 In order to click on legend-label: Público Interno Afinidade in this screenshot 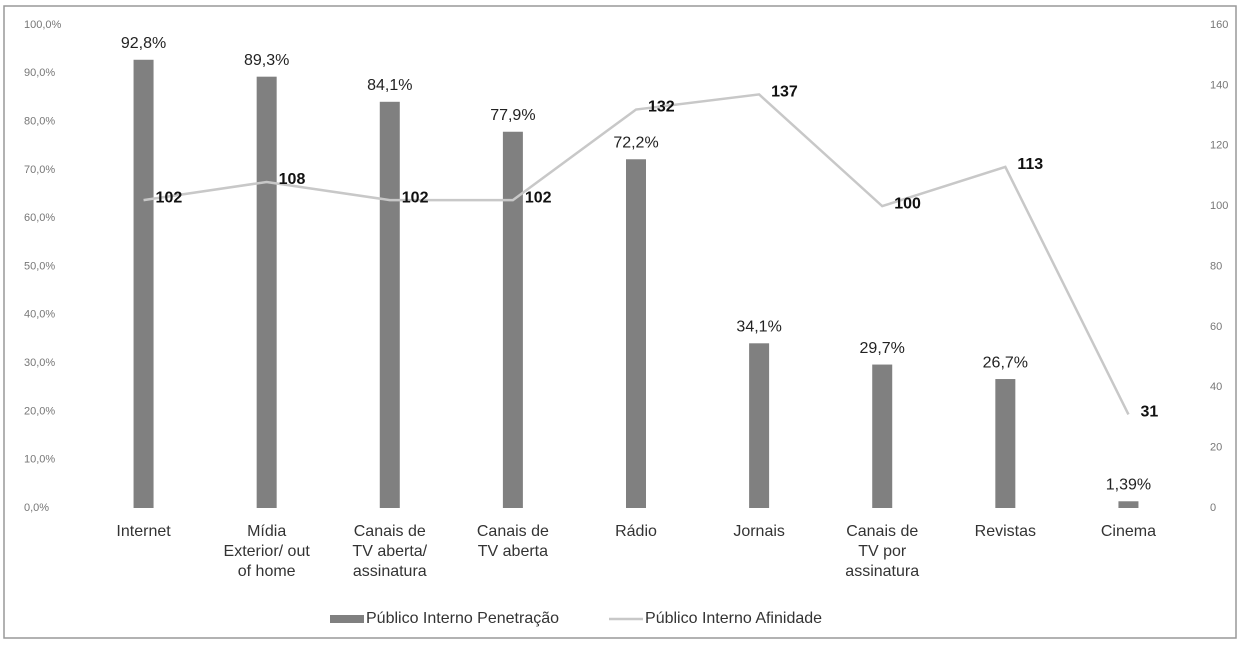, I will do `click(733, 618)`.